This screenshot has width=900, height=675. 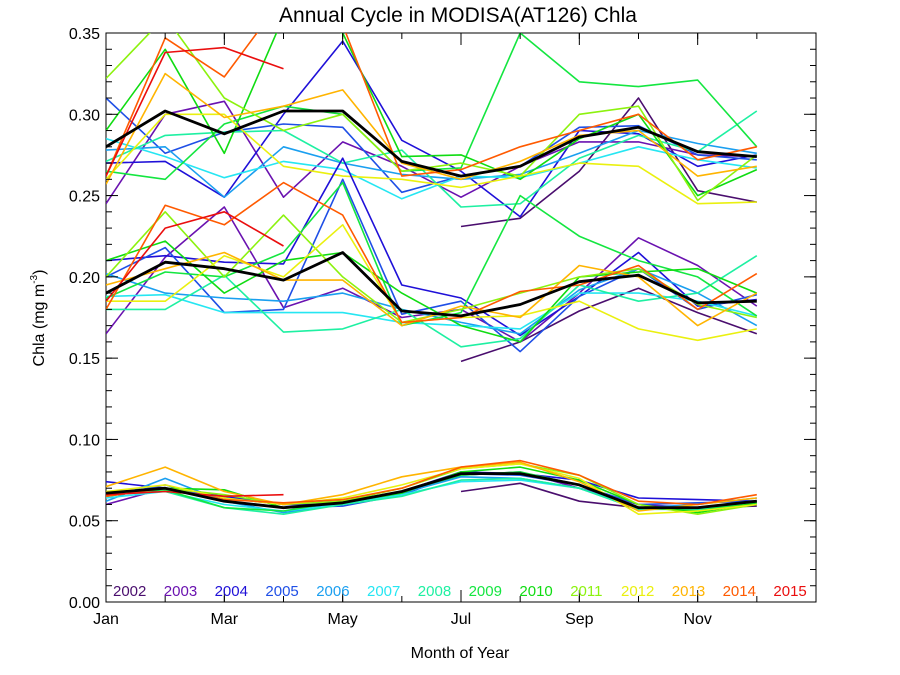 What do you see at coordinates (383, 591) in the screenshot?
I see `legend-label-2007: 2007` at bounding box center [383, 591].